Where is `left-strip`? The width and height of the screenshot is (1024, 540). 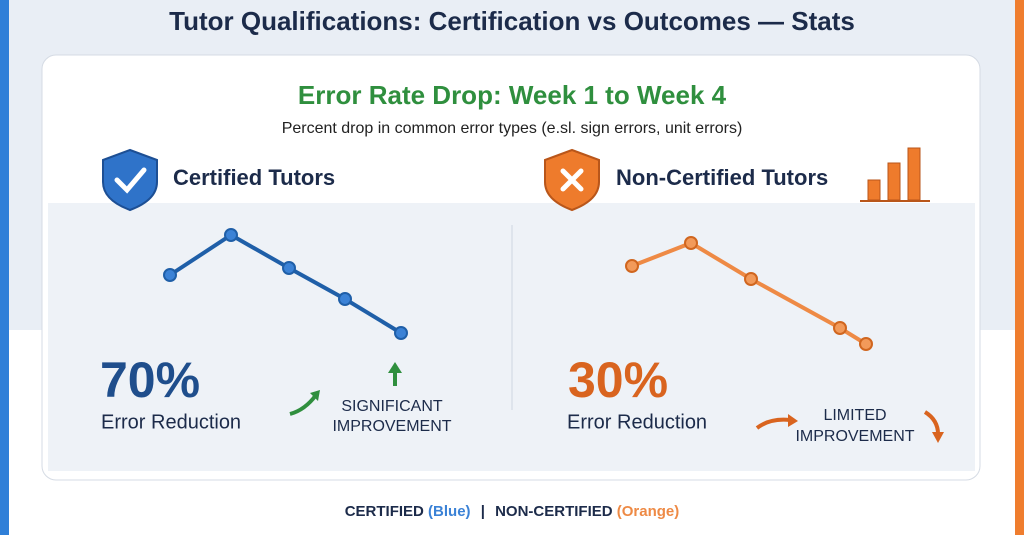 left-strip is located at coordinates (4, 267).